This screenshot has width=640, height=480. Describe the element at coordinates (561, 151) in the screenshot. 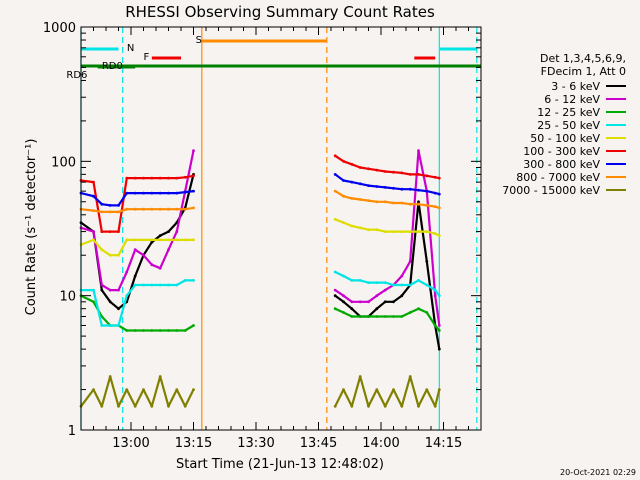

I see `legend-label-5: 100 - 300 keV` at that location.